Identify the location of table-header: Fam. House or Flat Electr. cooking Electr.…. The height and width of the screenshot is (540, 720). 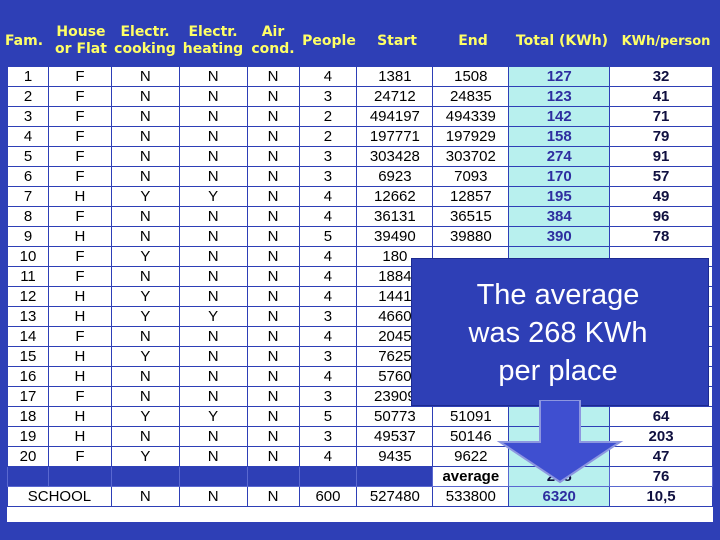
(360, 41).